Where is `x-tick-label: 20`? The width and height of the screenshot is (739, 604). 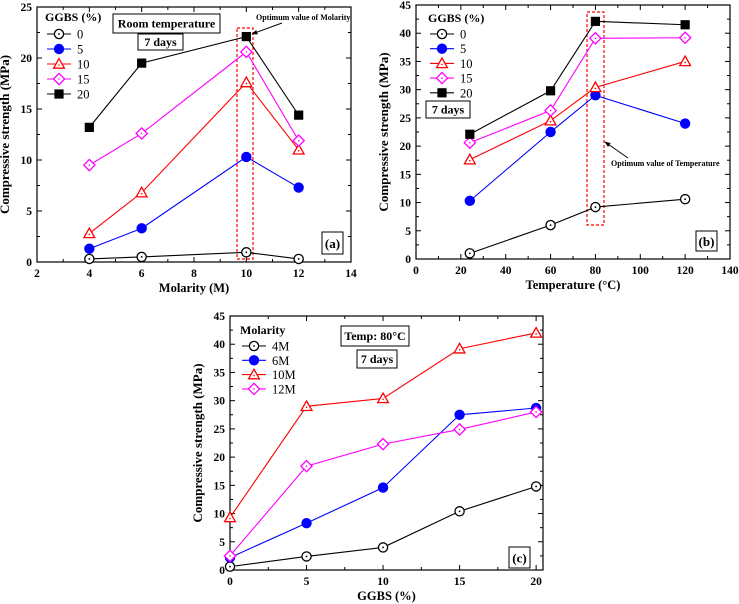 x-tick-label: 20 is located at coordinates (461, 271).